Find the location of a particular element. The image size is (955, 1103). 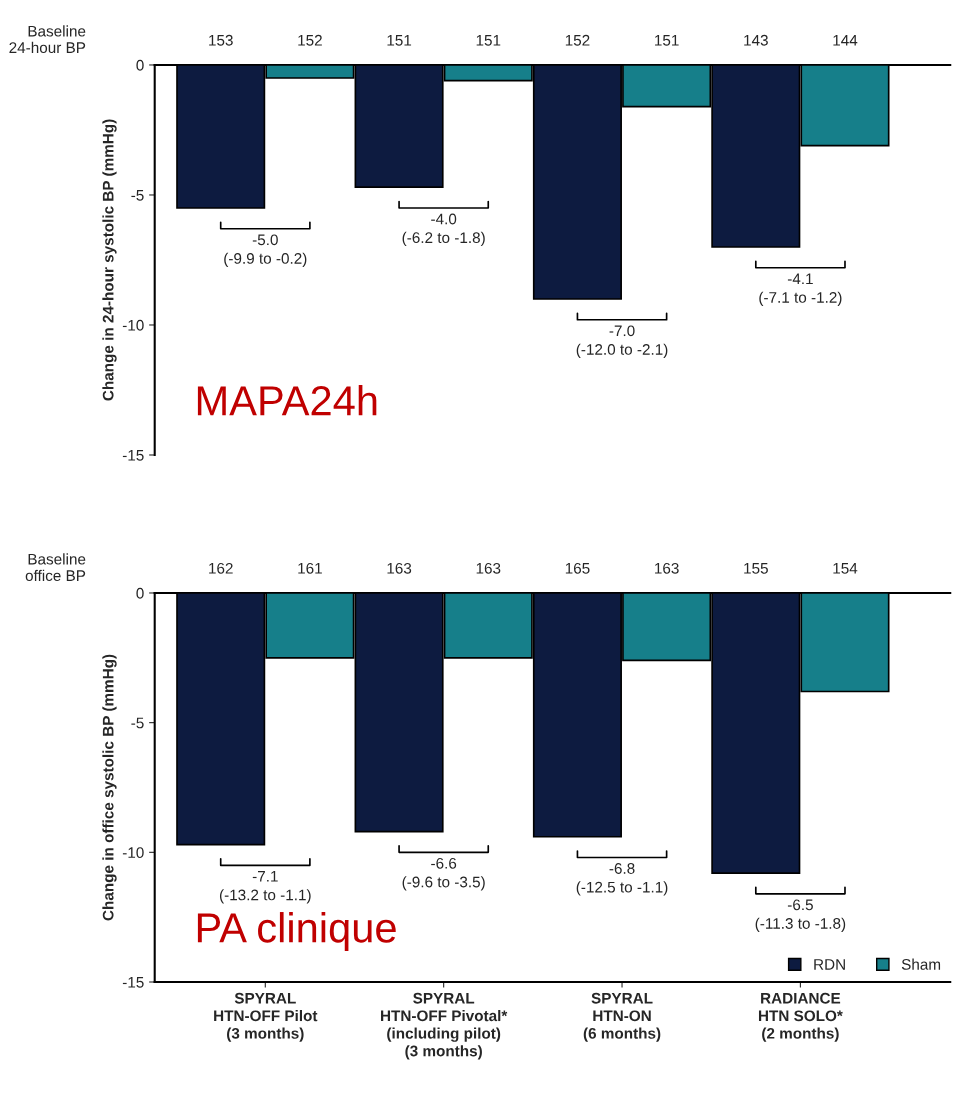

legend-label: RDN is located at coordinates (829, 964).